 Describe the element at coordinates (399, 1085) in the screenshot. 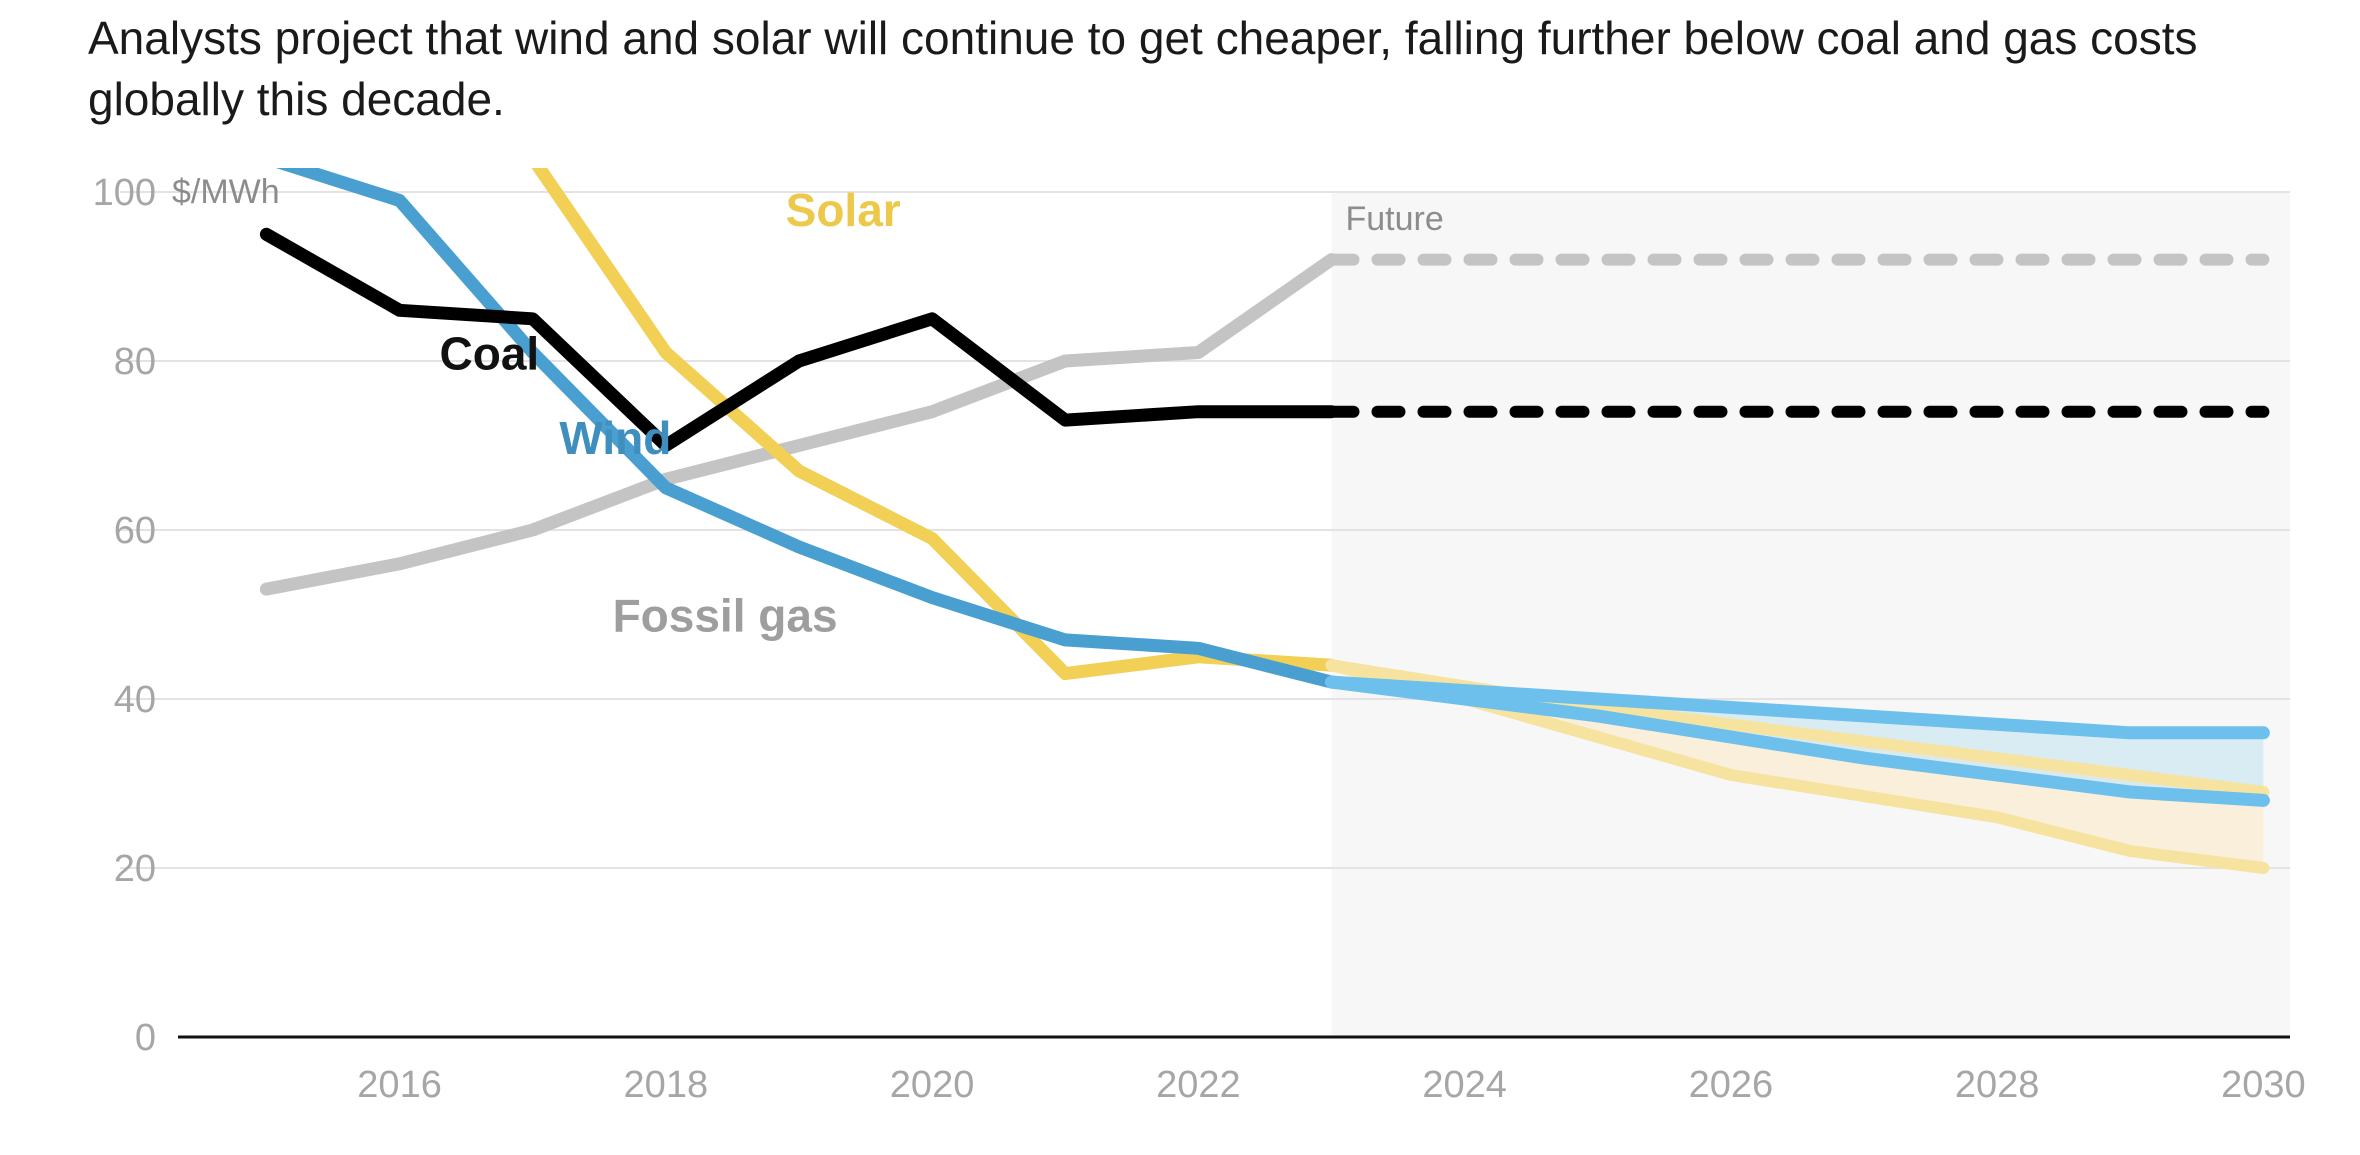

I see `x-tick-label-2016: 2016` at that location.